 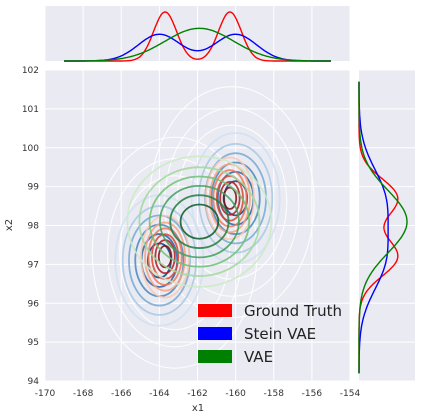 What do you see at coordinates (9, 225) in the screenshot?
I see `y-axis-label: x2` at bounding box center [9, 225].